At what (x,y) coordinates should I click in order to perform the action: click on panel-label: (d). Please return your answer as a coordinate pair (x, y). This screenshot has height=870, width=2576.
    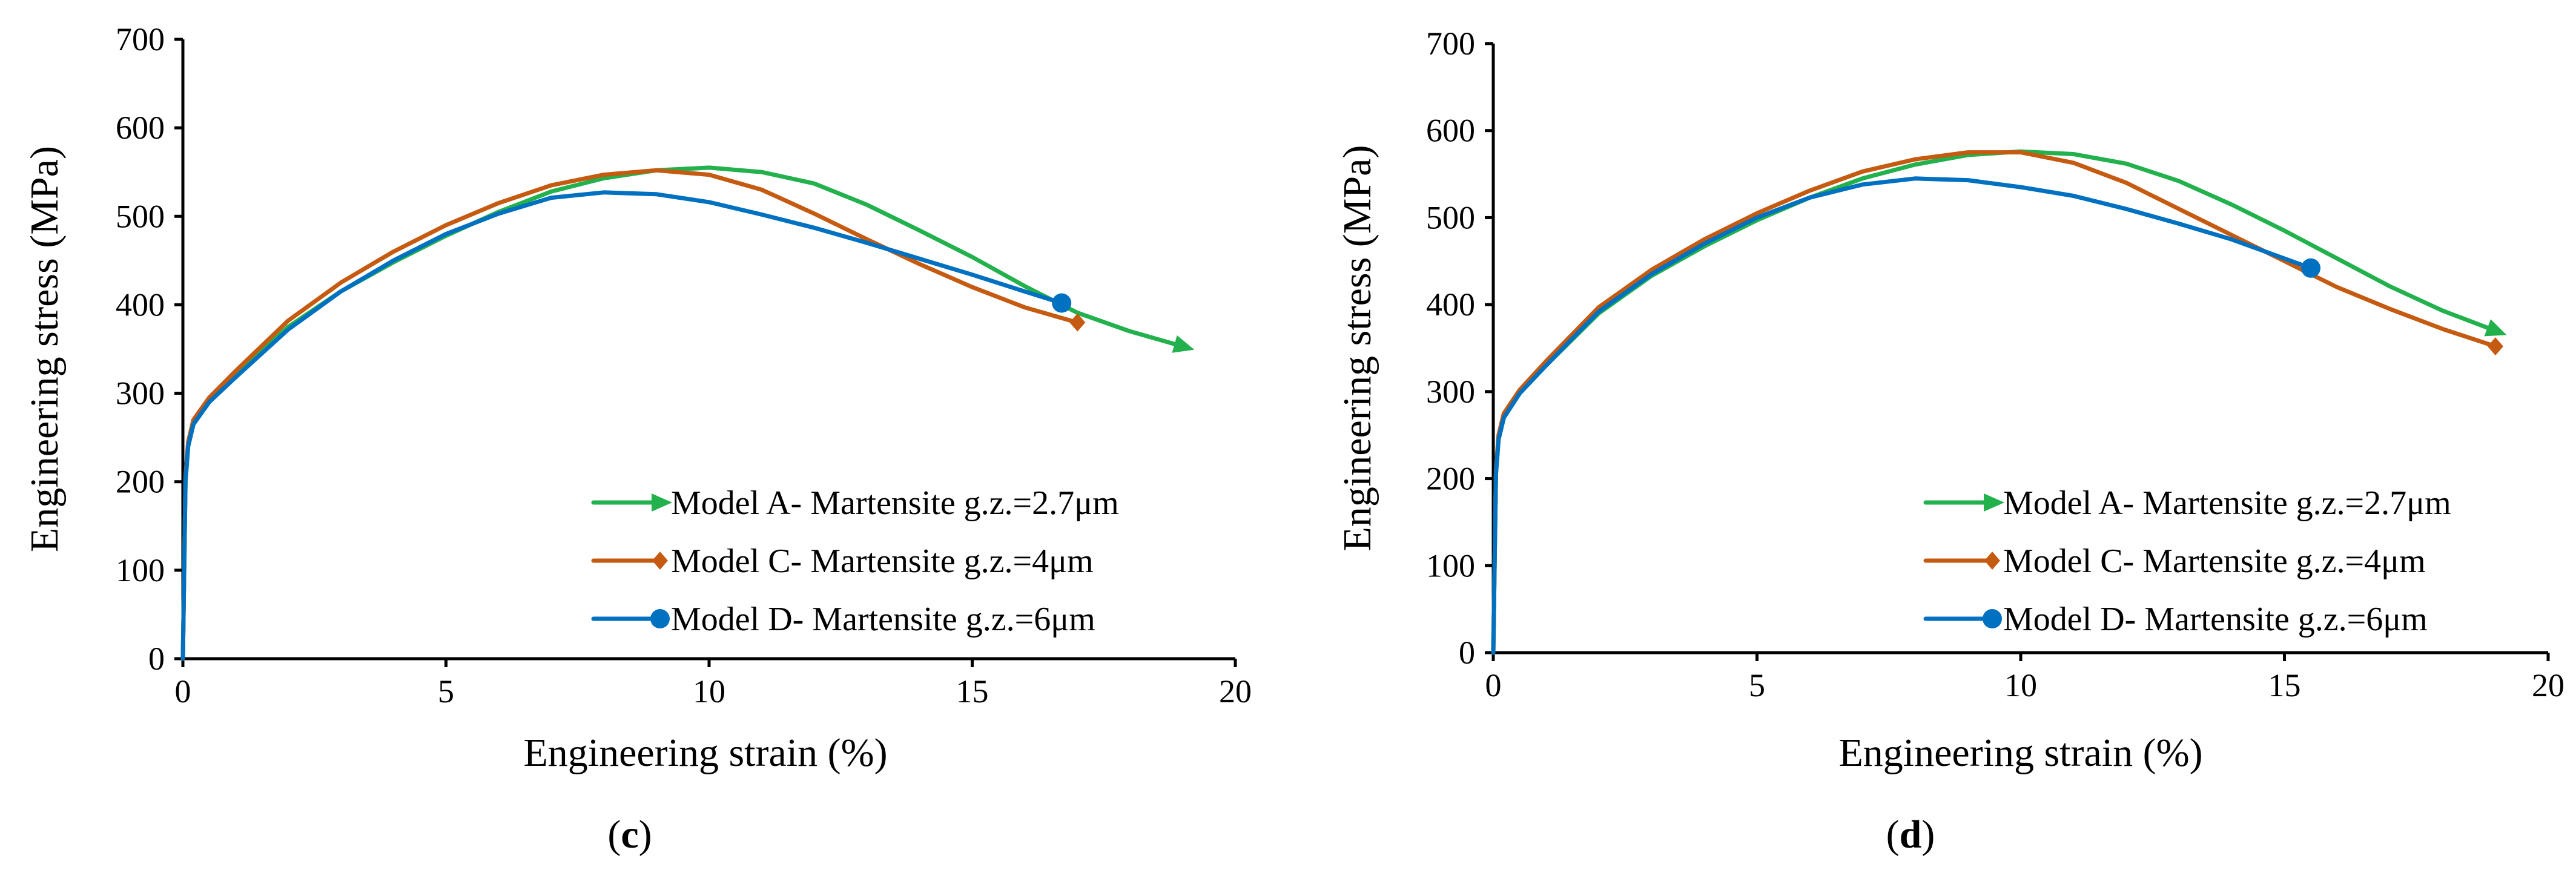
    Looking at the image, I should click on (1910, 835).